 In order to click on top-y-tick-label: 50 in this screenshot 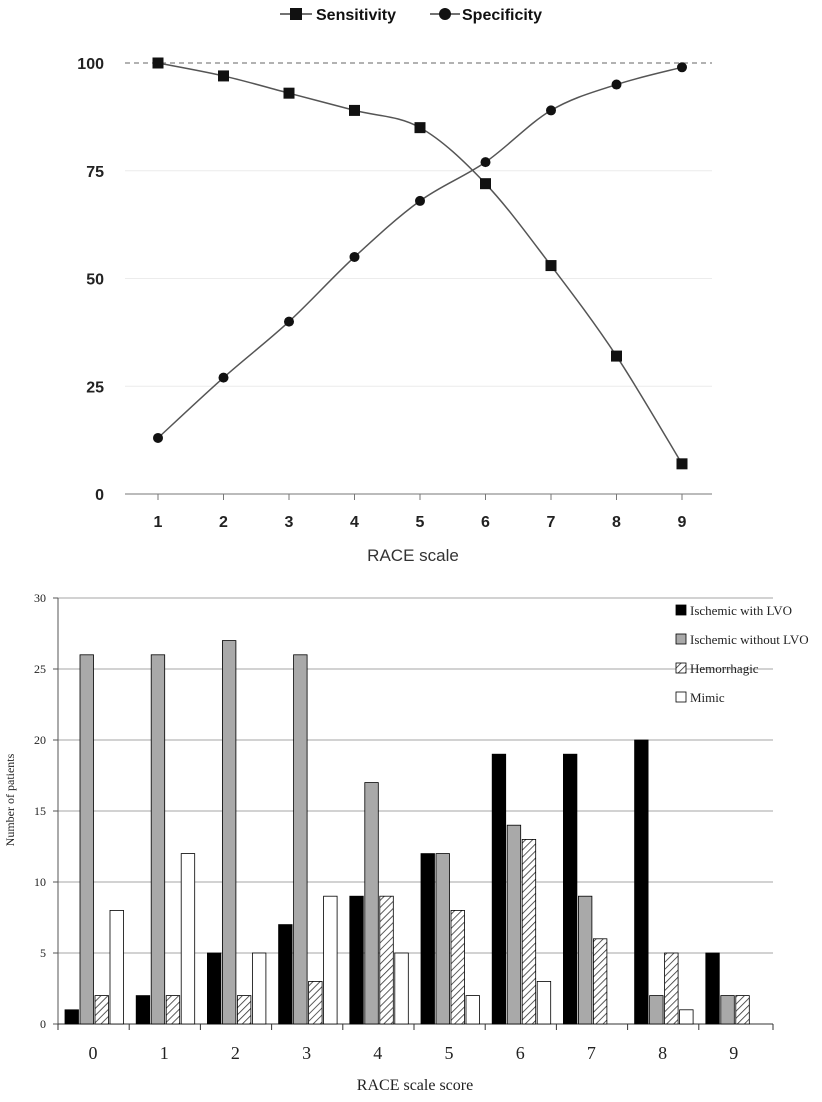, I will do `click(95, 280)`.